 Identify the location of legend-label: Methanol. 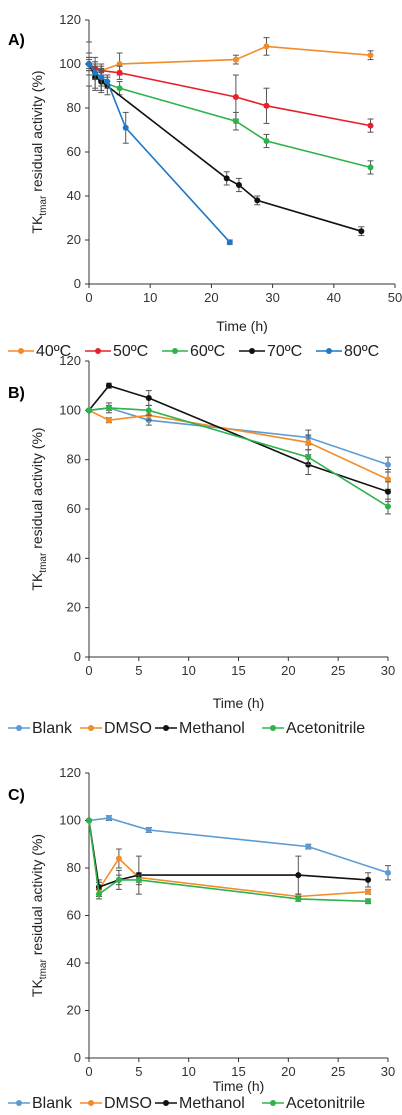
(212, 1103).